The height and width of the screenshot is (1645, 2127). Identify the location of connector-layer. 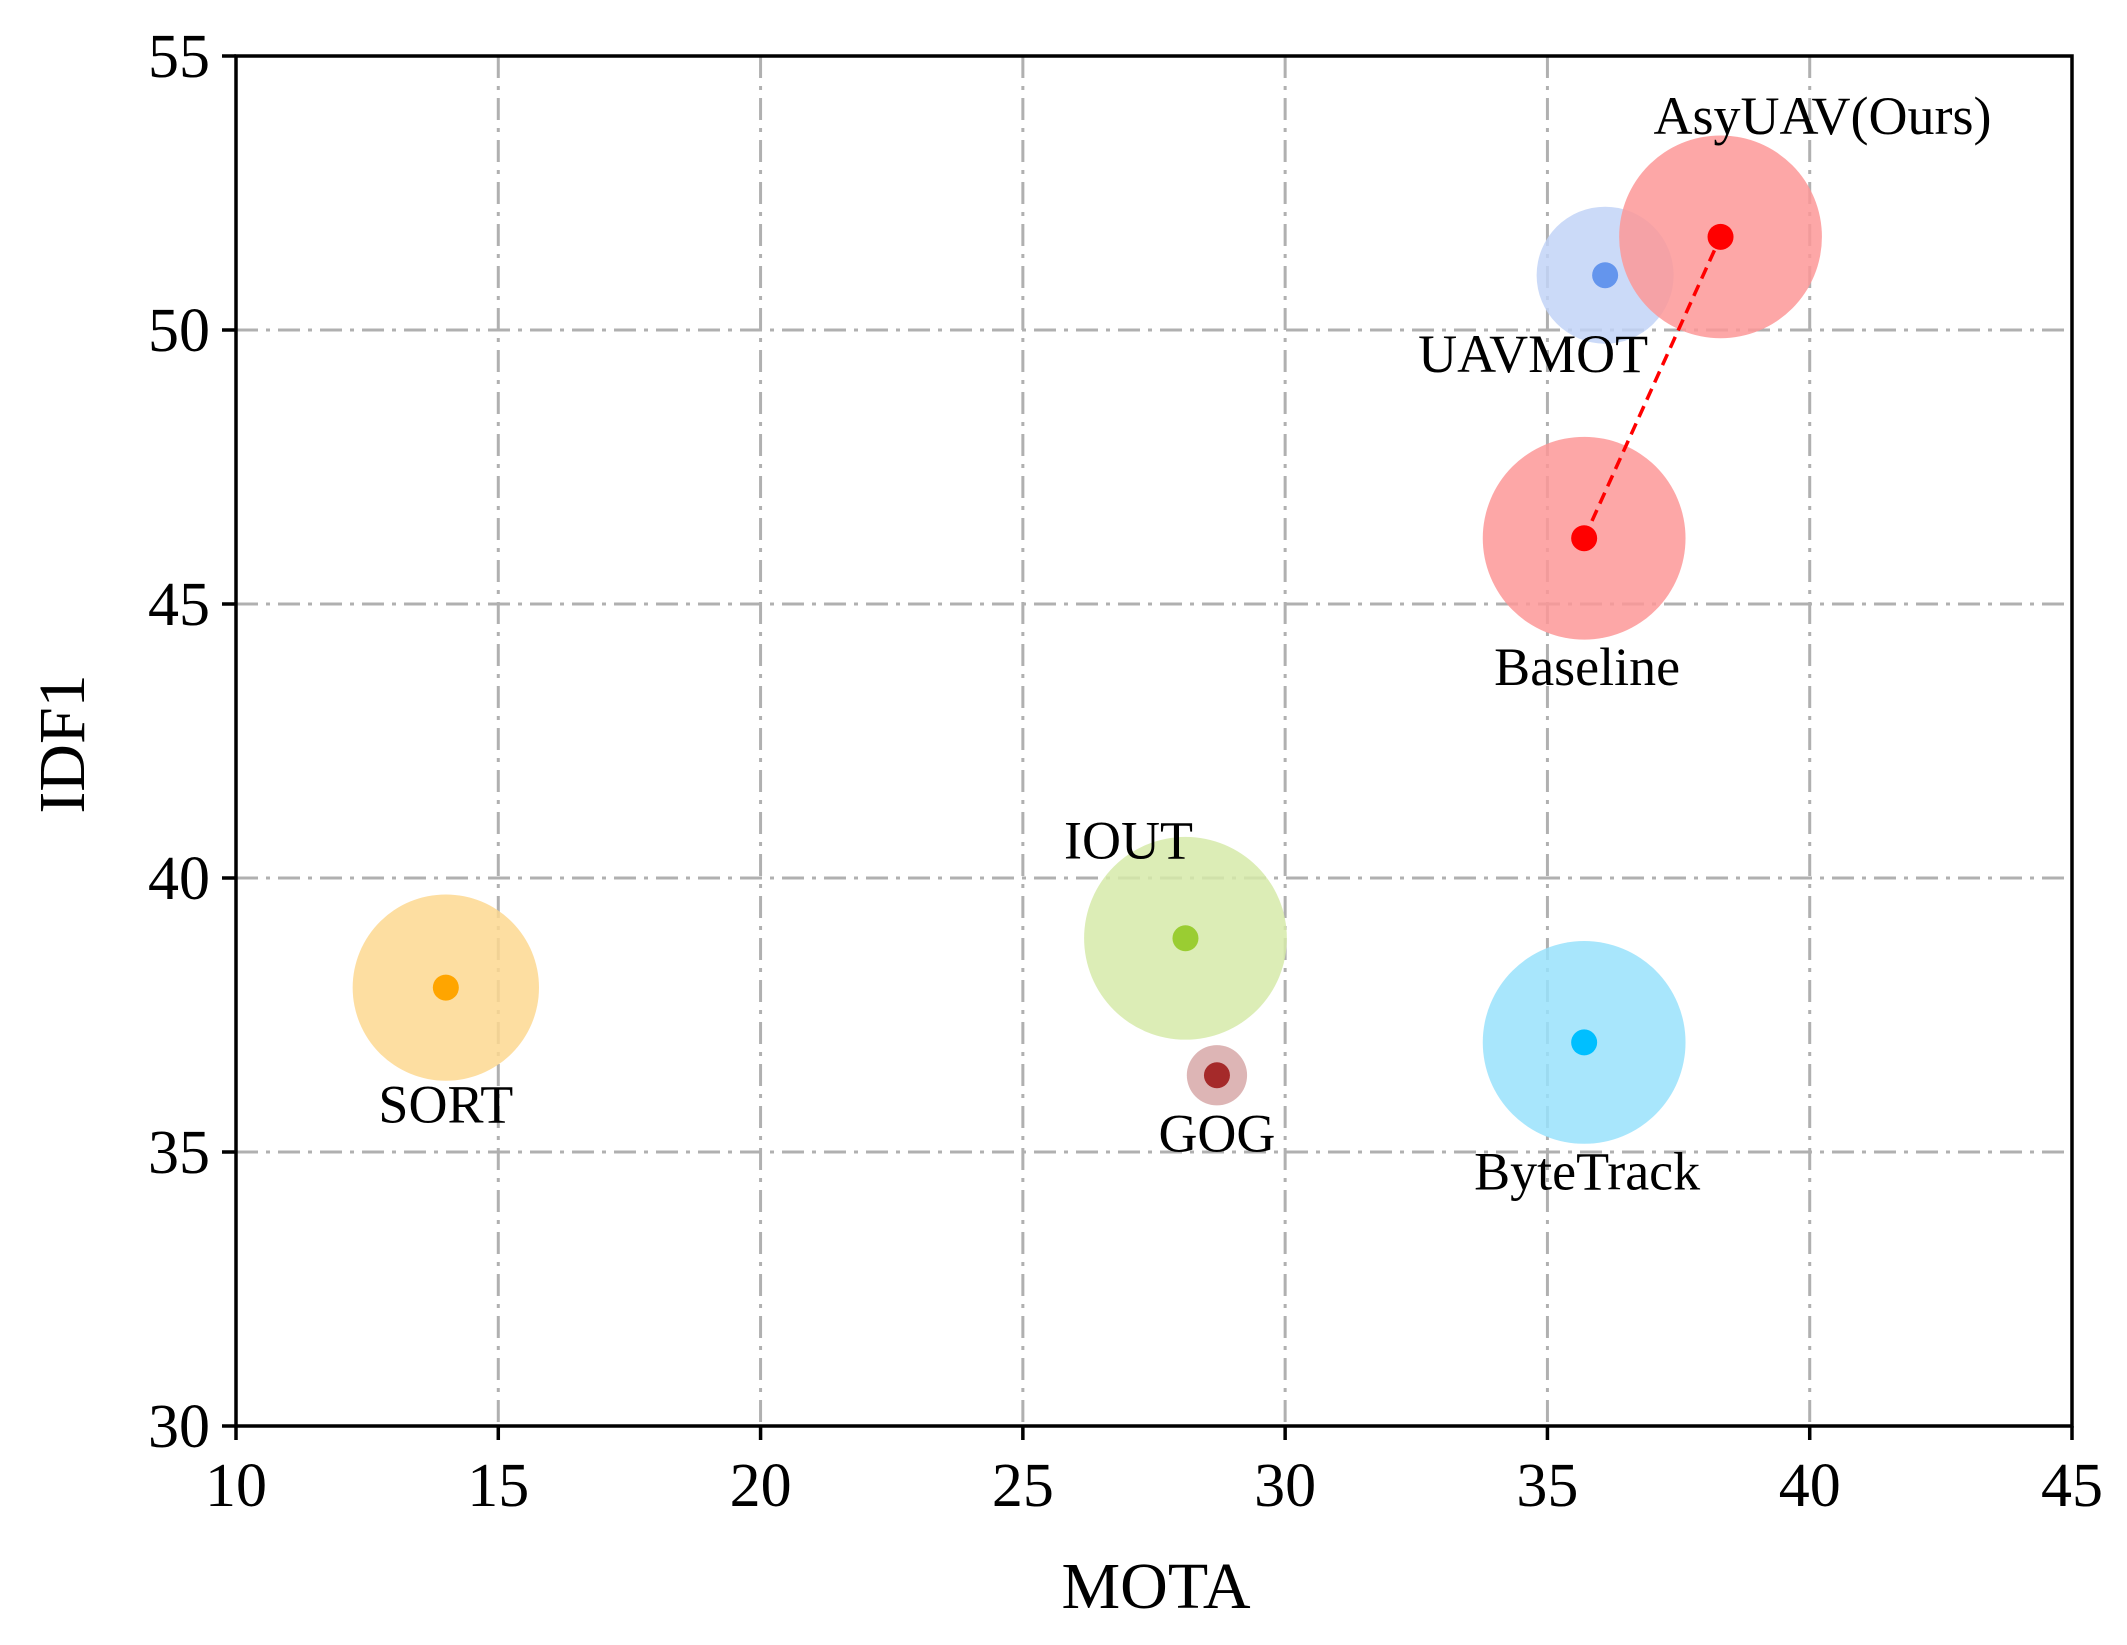
(1652, 387).